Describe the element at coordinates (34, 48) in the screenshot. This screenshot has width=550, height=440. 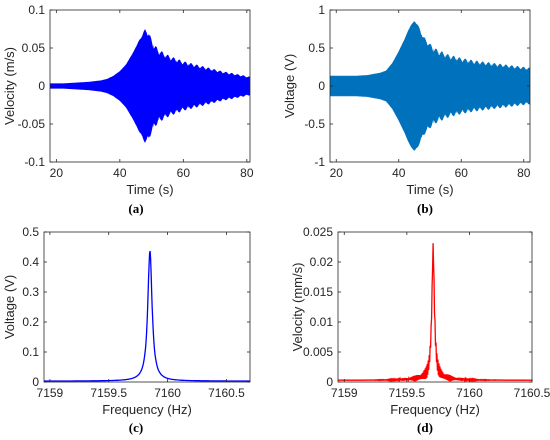
I see `y-tick-label: 0.05` at that location.